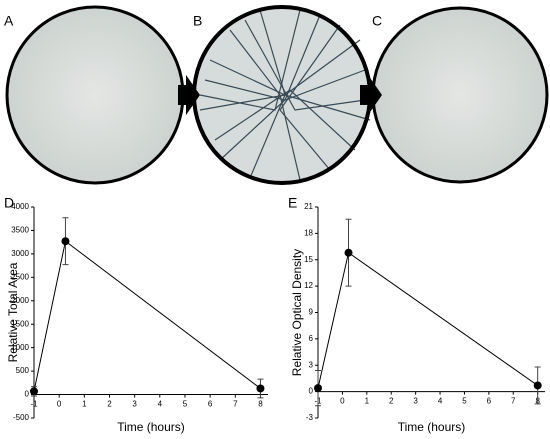  What do you see at coordinates (308, 285) in the screenshot?
I see `y-tick-label: 12` at bounding box center [308, 285].